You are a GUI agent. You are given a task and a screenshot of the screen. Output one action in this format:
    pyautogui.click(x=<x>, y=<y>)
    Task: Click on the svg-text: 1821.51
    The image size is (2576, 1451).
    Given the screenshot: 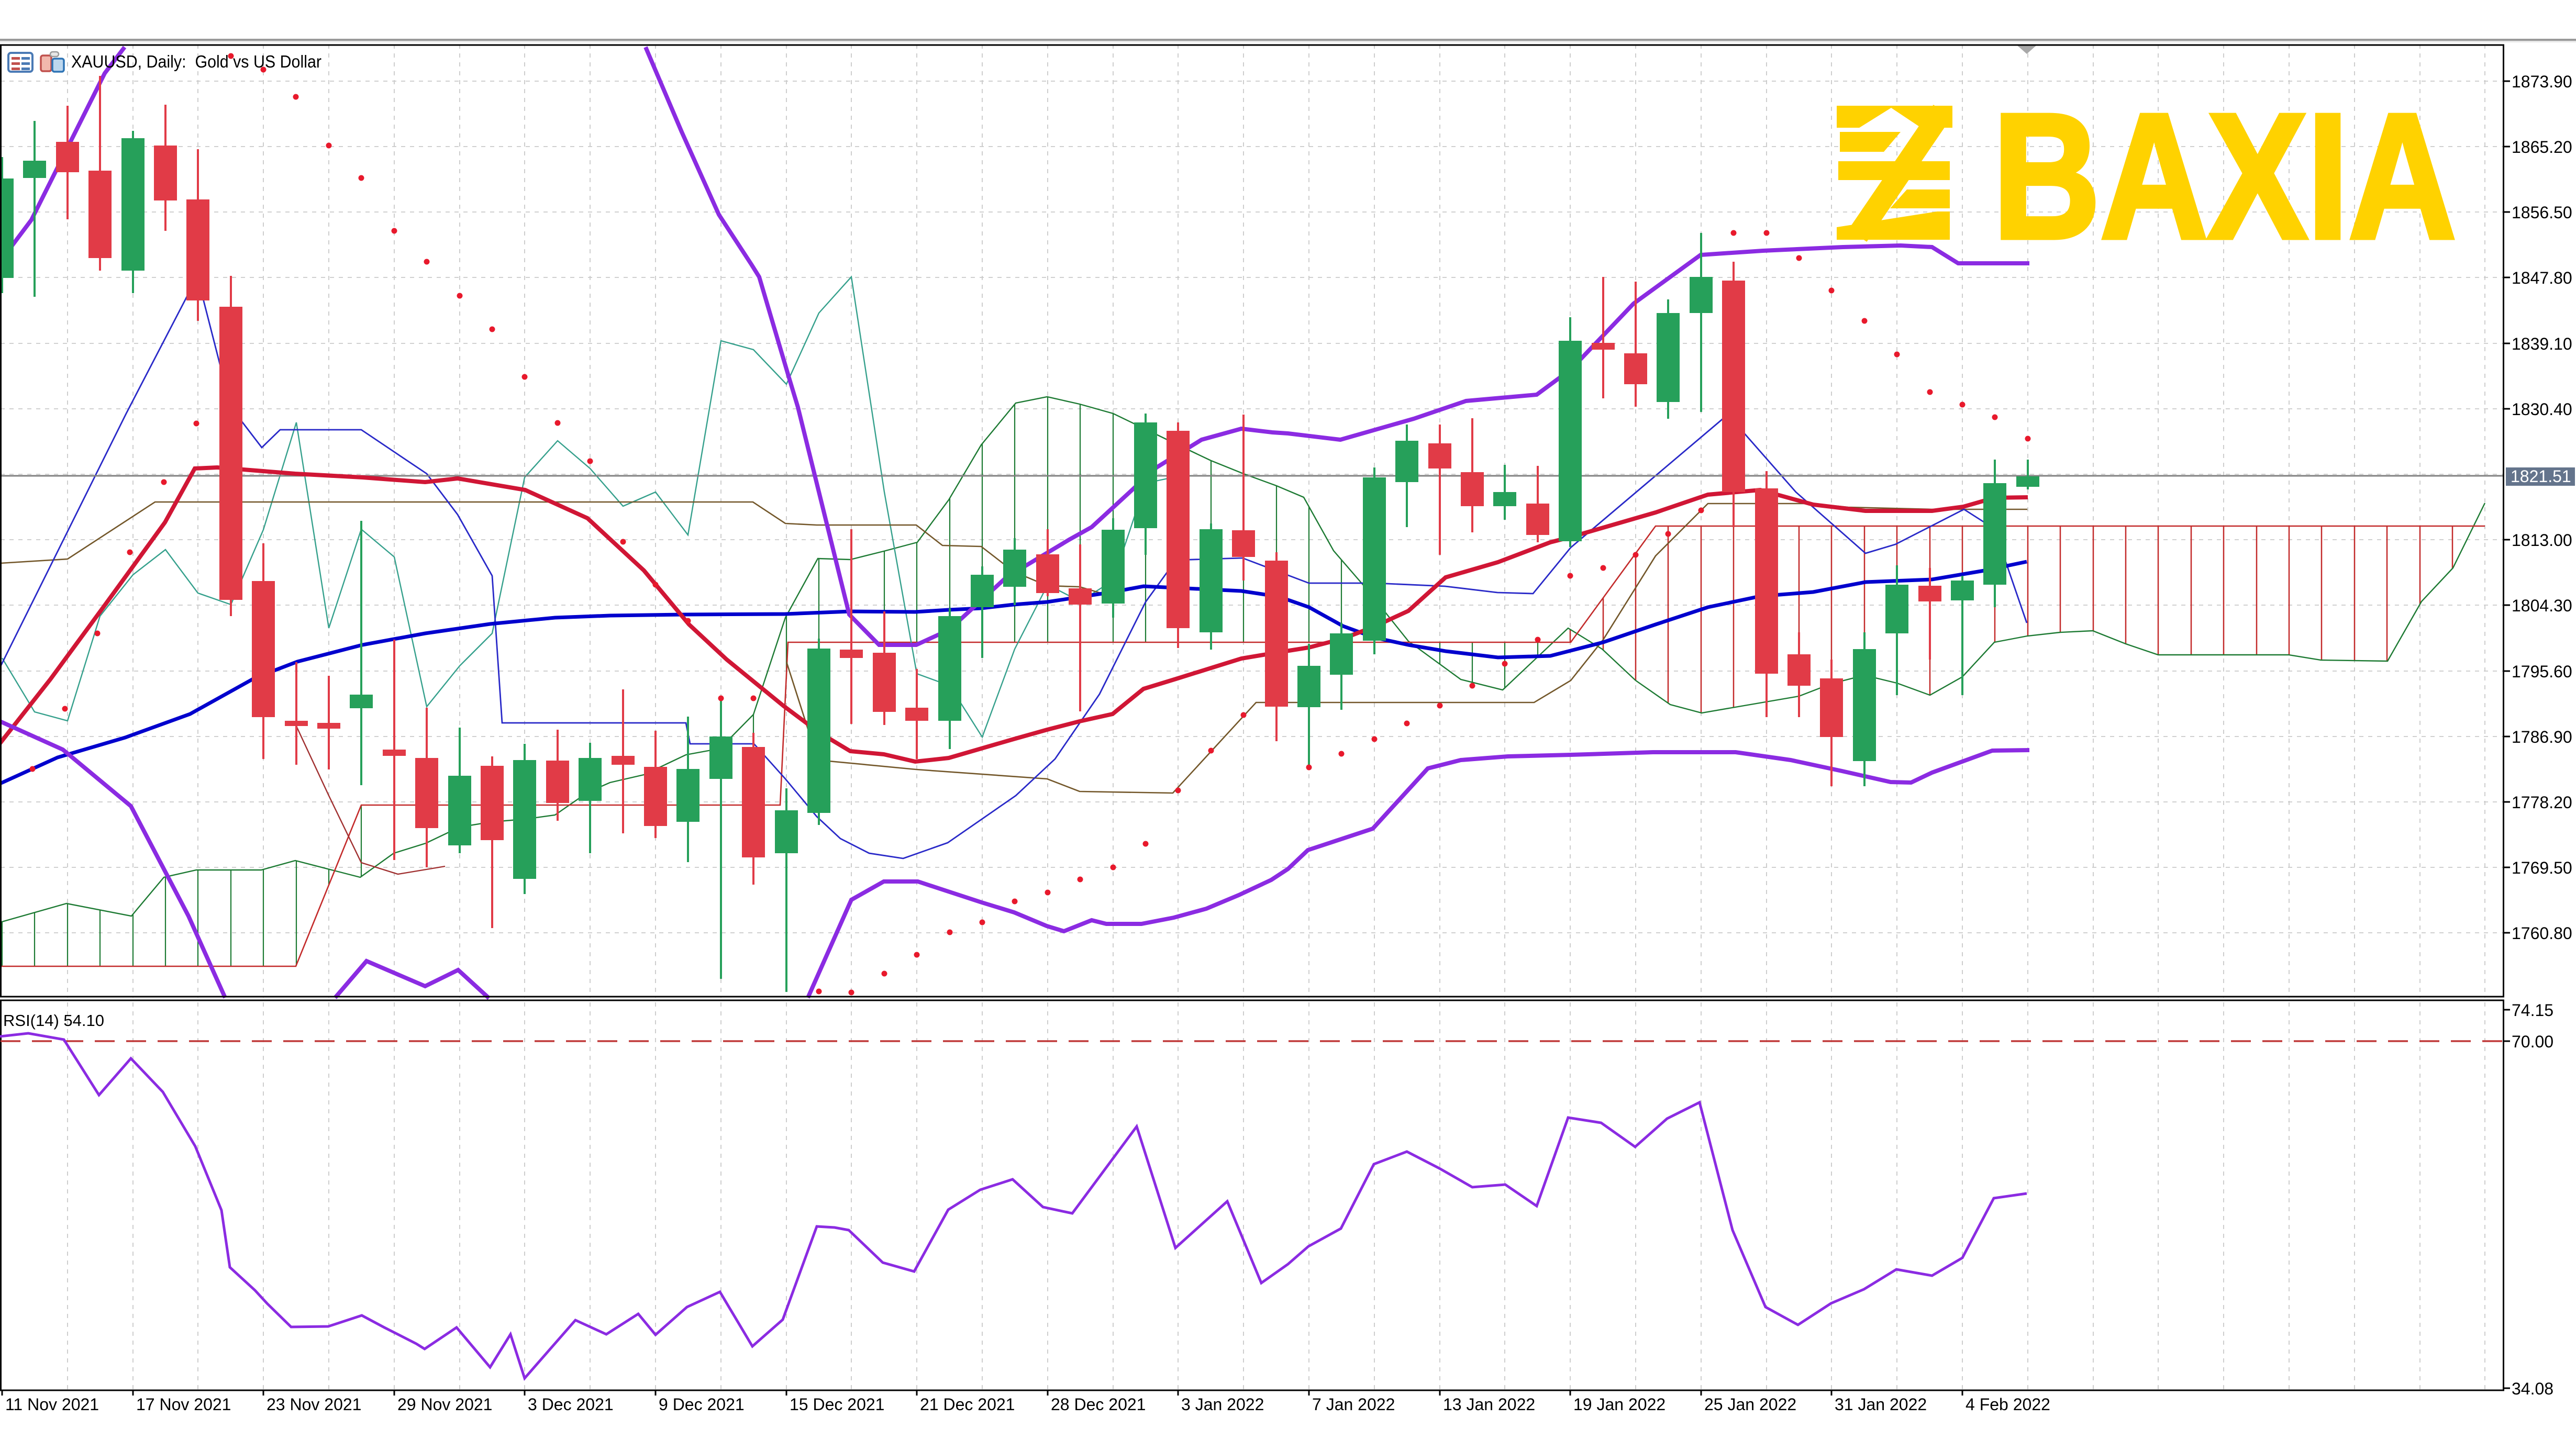 What is the action you would take?
    pyautogui.click(x=2541, y=477)
    